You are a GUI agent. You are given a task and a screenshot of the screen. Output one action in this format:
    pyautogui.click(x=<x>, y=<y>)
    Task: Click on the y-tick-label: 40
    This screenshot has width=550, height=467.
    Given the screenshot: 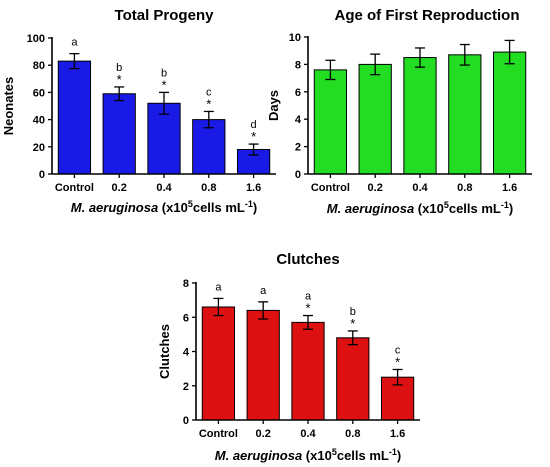 What is the action you would take?
    pyautogui.click(x=39, y=121)
    